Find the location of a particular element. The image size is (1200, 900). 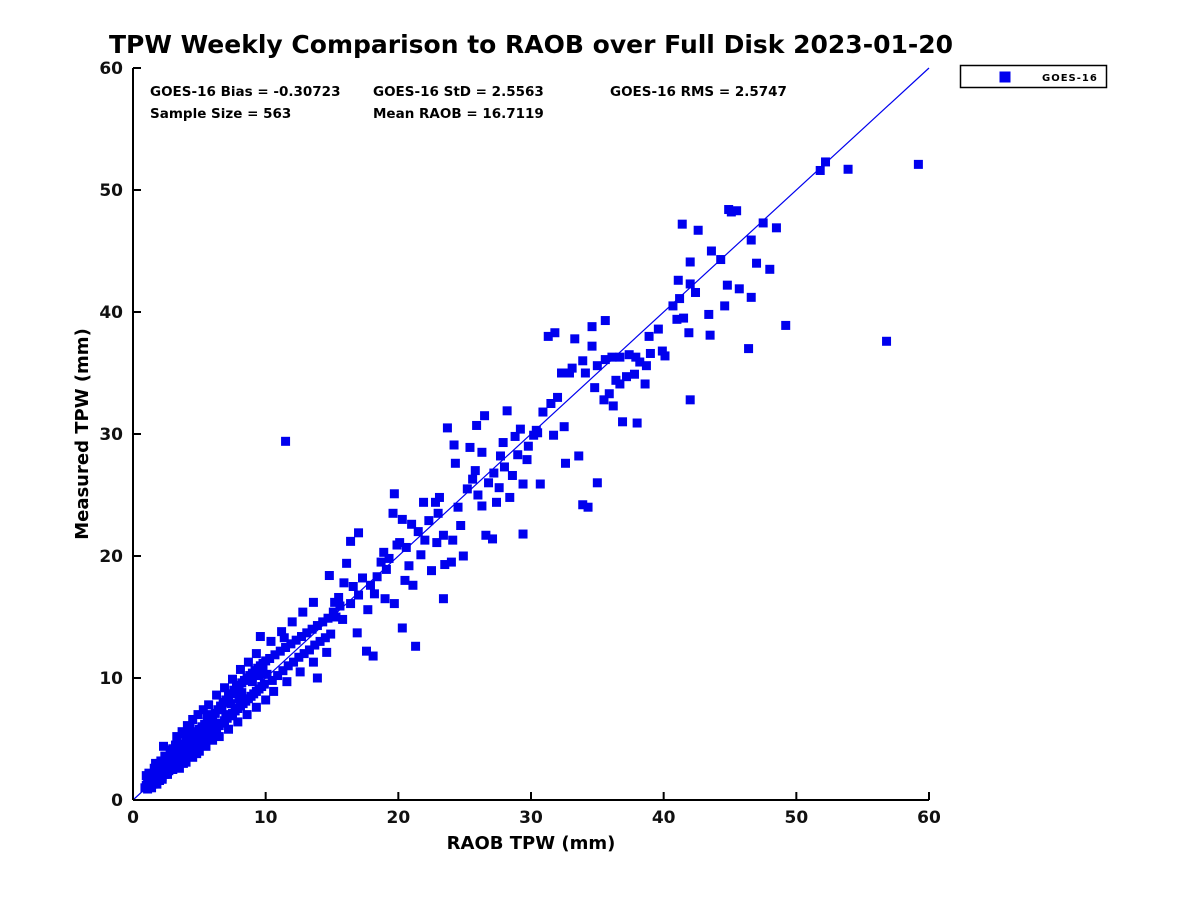

y-tick-label: 30 is located at coordinates (111, 435).